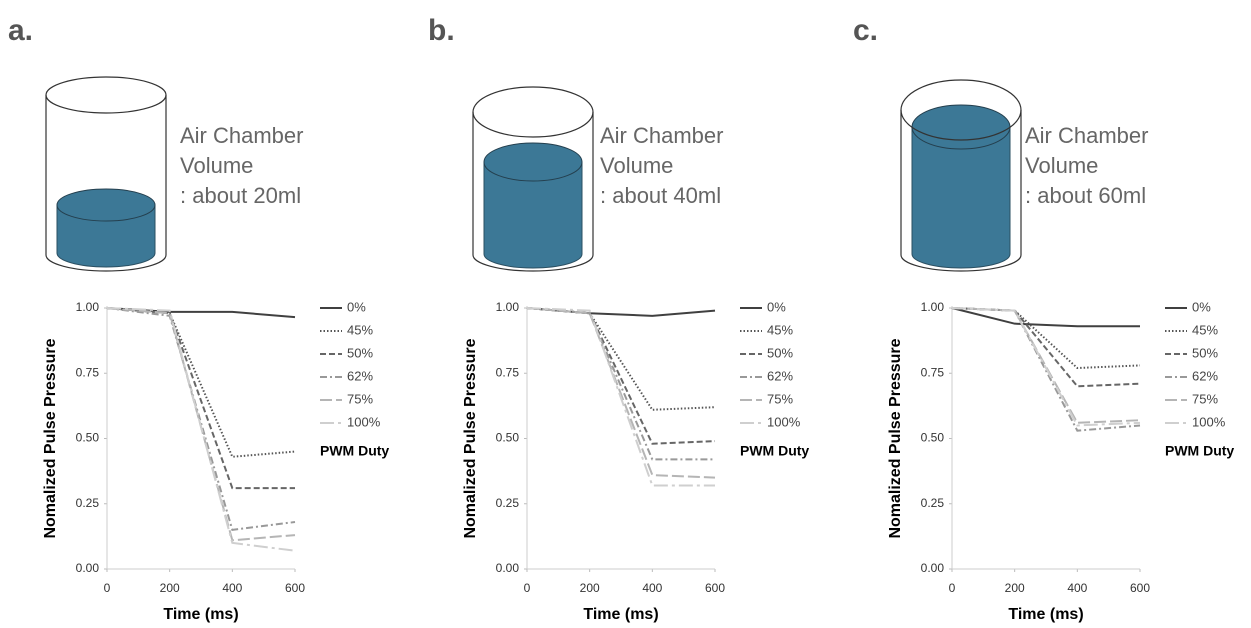 The image size is (1251, 628). Describe the element at coordinates (240, 195) in the screenshot. I see `annotation: : about 20ml` at that location.